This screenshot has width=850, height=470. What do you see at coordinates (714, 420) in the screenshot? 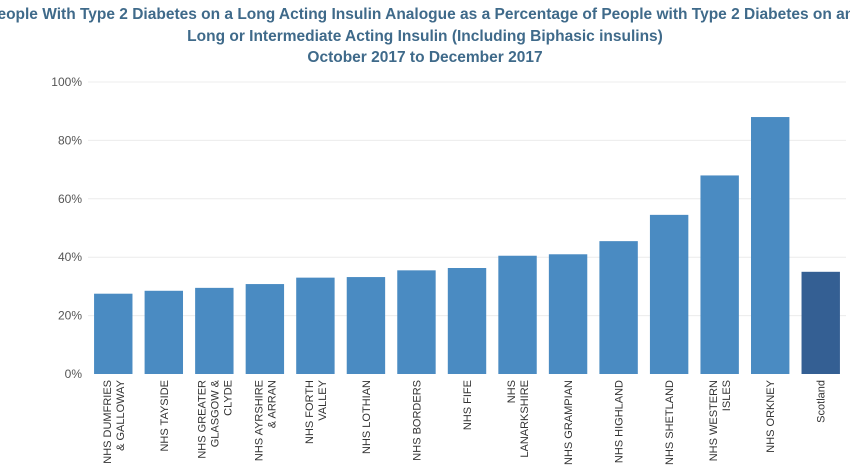
I see `x-tick-label-line: NHS WESTERN` at bounding box center [714, 420].